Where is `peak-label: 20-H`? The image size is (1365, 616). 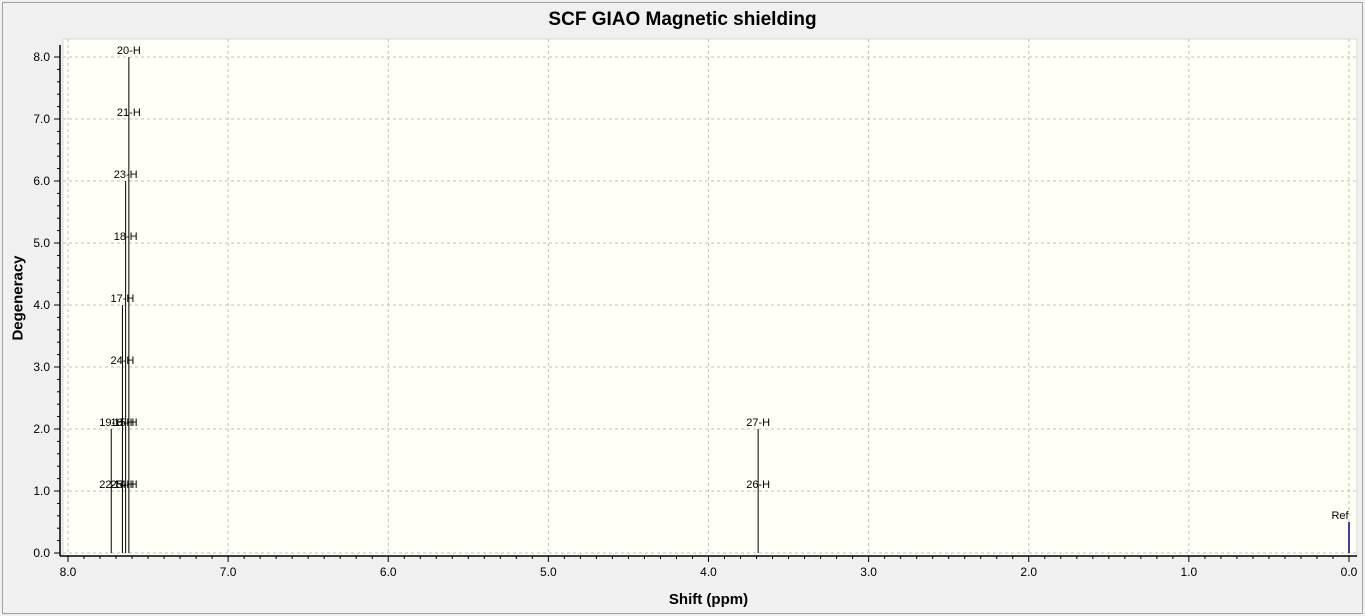
peak-label: 20-H is located at coordinates (129, 51).